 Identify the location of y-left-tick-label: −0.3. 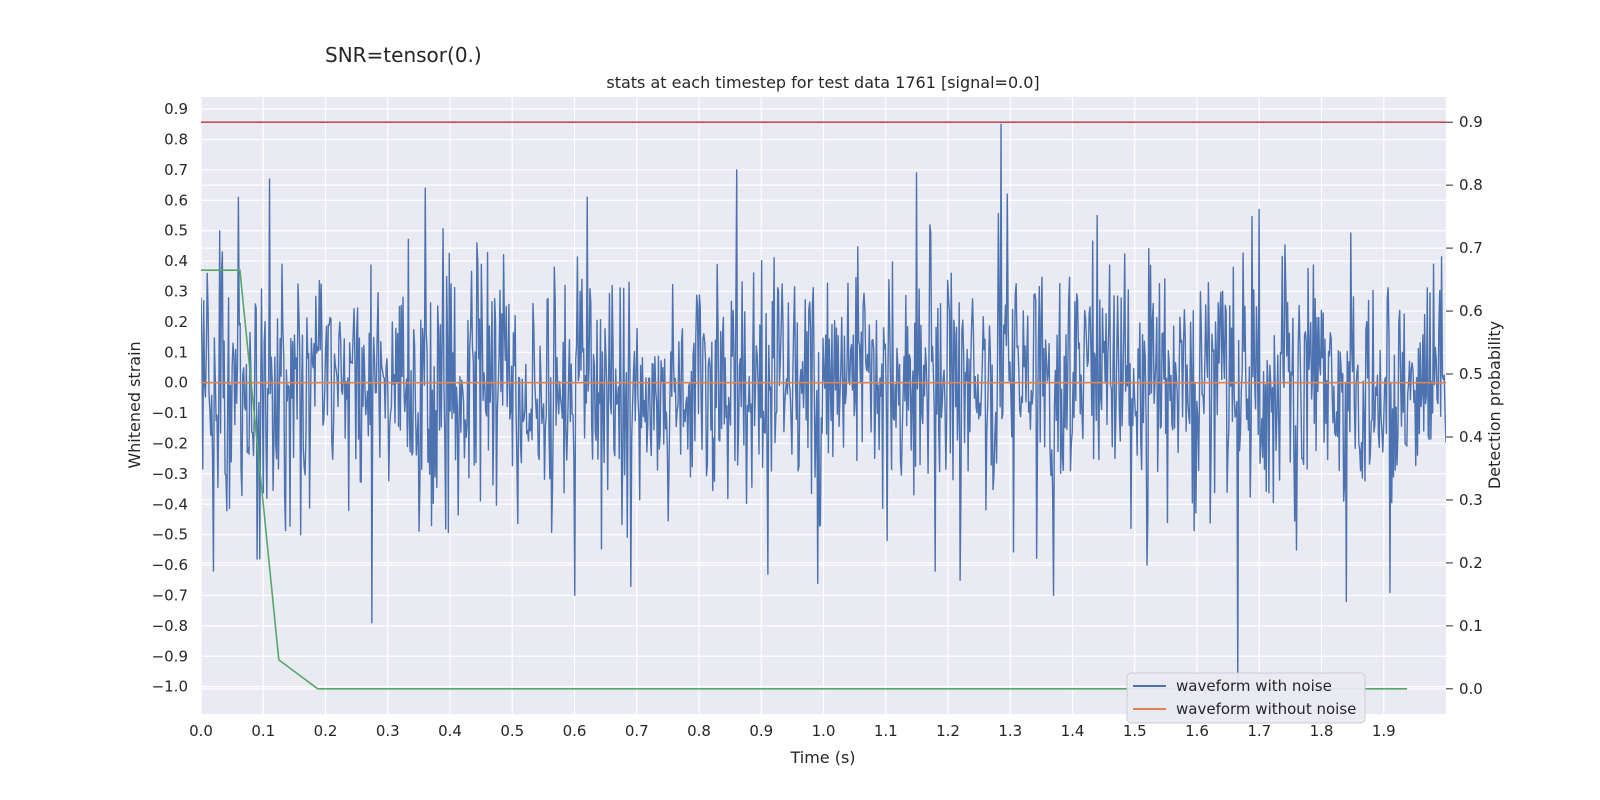
(170, 474).